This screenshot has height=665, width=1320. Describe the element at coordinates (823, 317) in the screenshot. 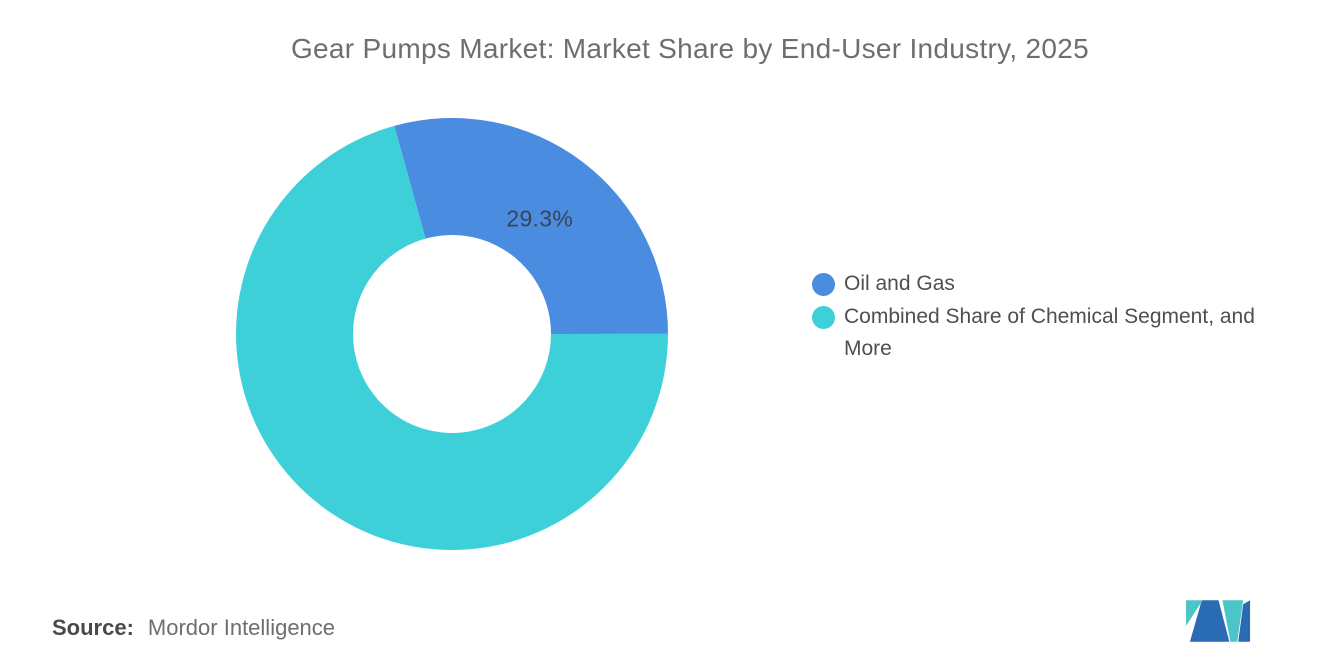

I see `legend-swatch-combined-share-icon` at that location.